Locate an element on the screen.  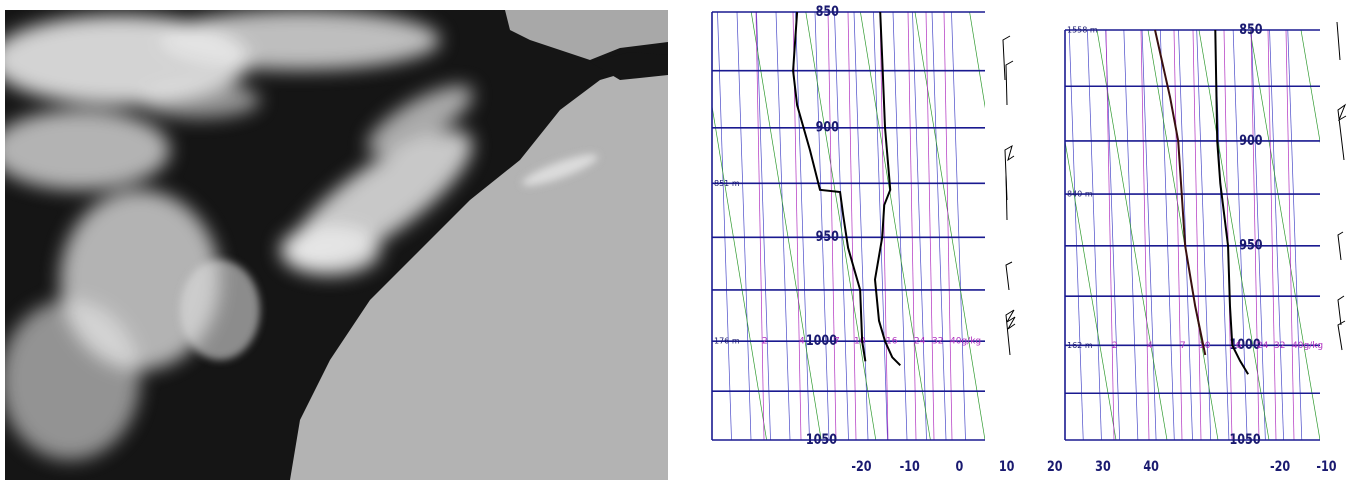
x-tick-label: 10 is located at coordinates (1007, 466).